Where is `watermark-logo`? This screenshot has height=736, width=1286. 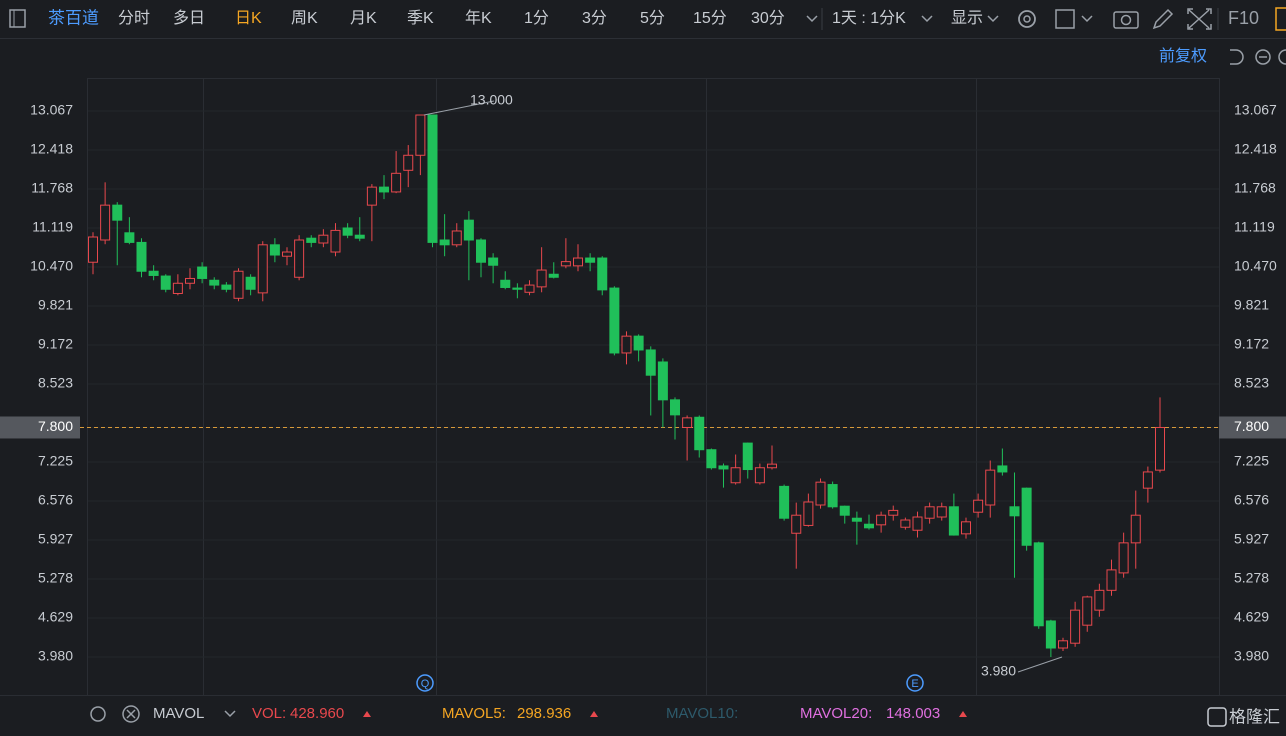 watermark-logo is located at coordinates (1217, 717).